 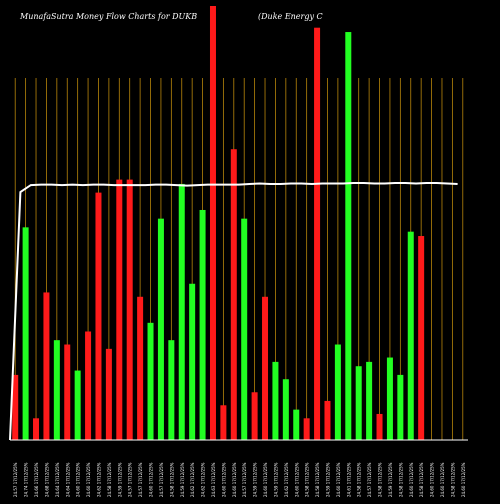 I want to click on x-tick-label: 24.63 17/12/25%, so click(x=213, y=479).